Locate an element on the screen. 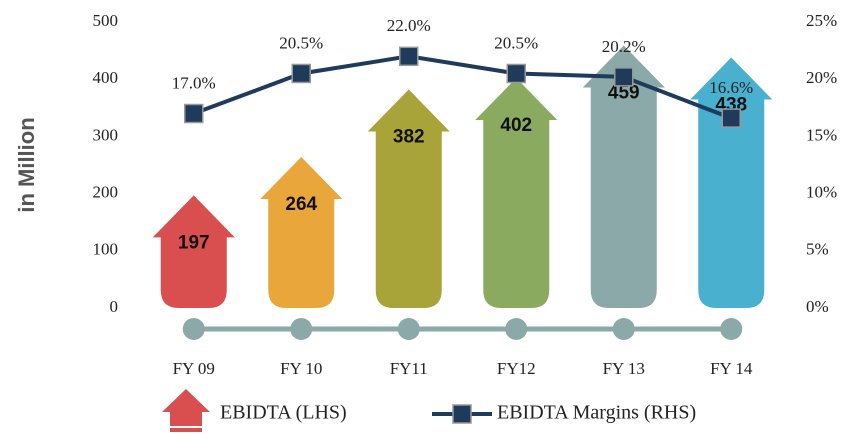  legend-label: EBIDTA (LHS) is located at coordinates (283, 413).